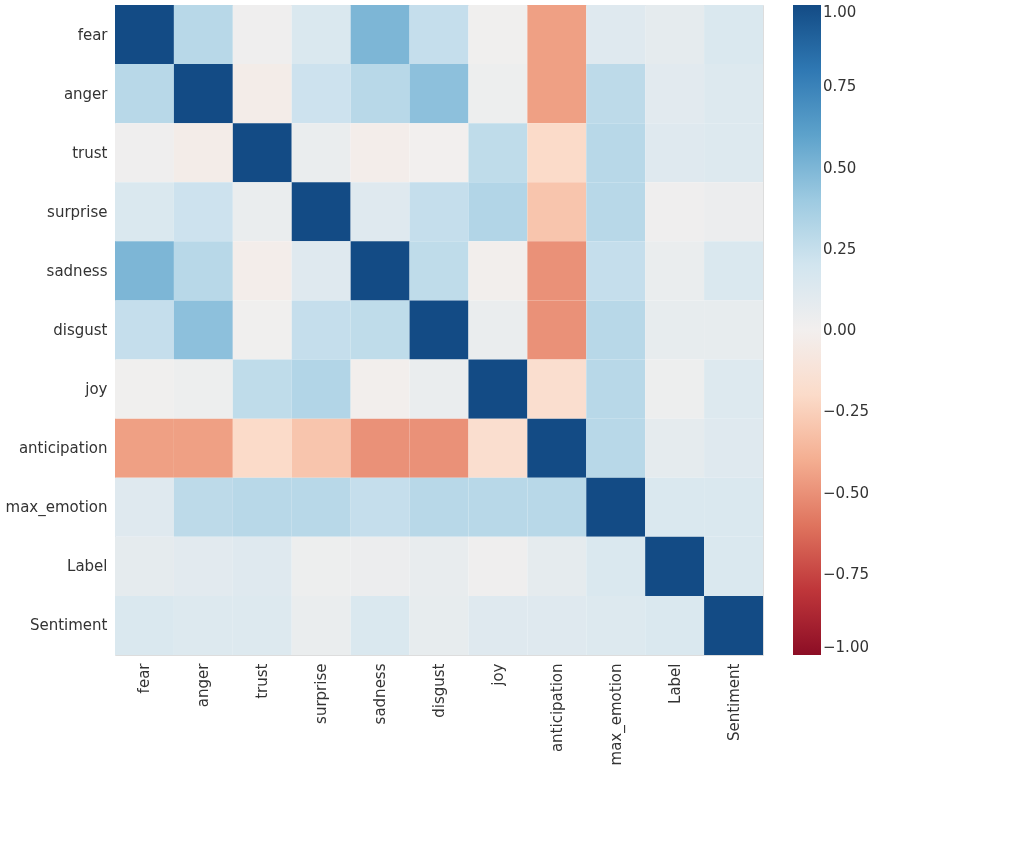 This screenshot has height=853, width=1033. Describe the element at coordinates (63, 448) in the screenshot. I see `y-tick-label: anticipation` at that location.